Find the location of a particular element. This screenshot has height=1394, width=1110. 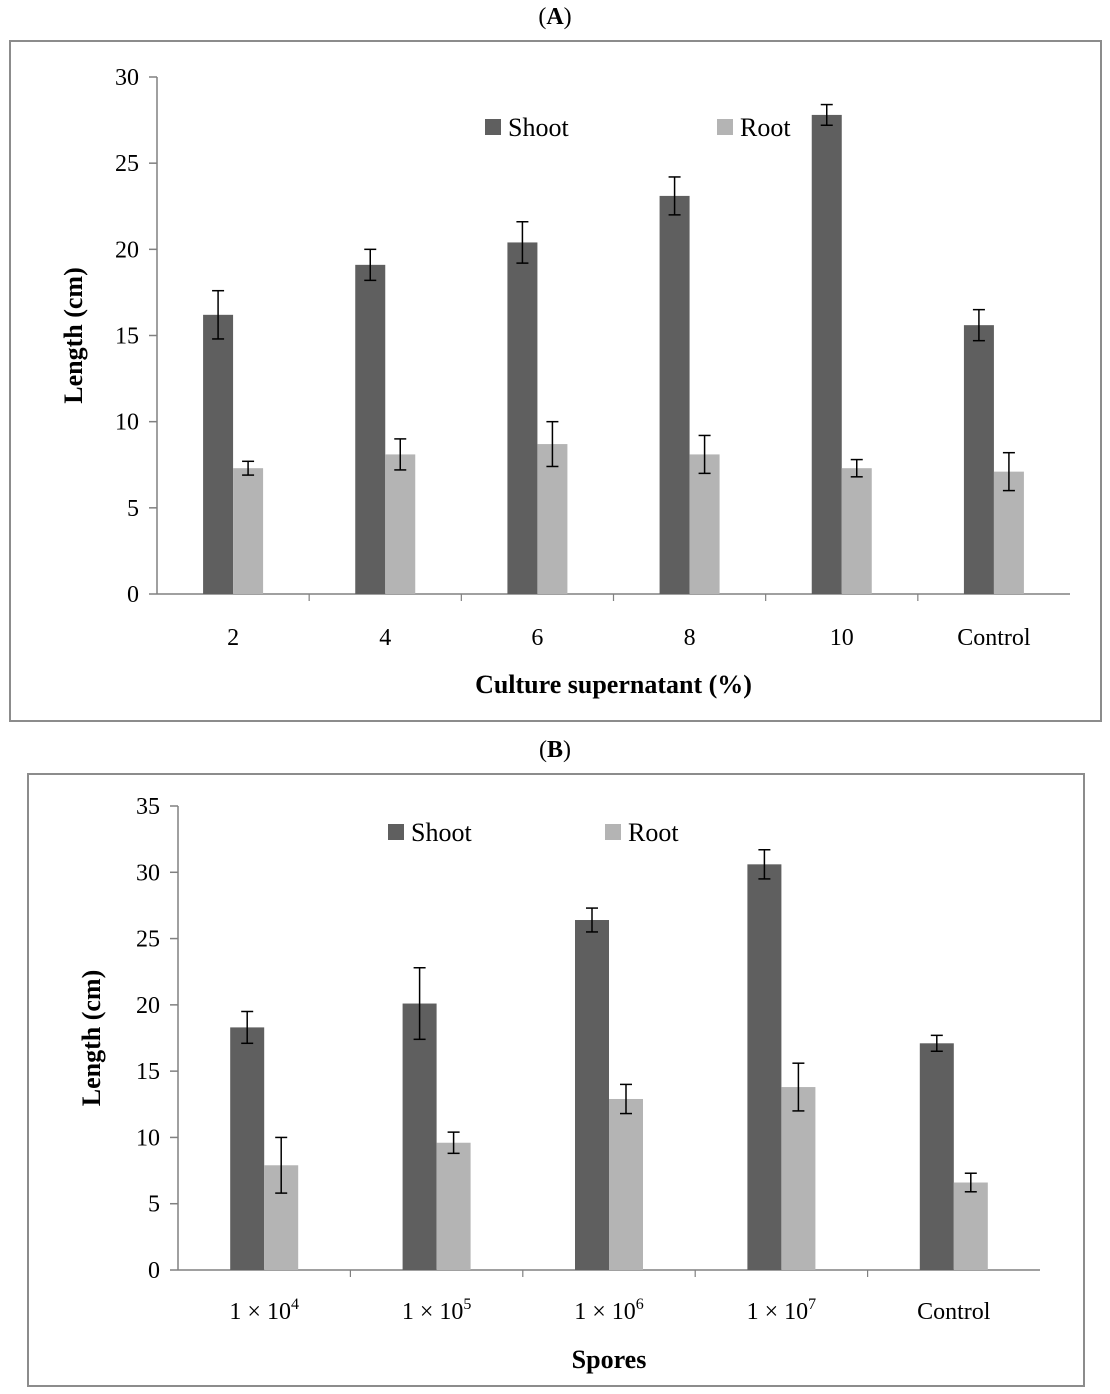

x-tick-label: 1 × 10⁵ is located at coordinates (437, 1310).